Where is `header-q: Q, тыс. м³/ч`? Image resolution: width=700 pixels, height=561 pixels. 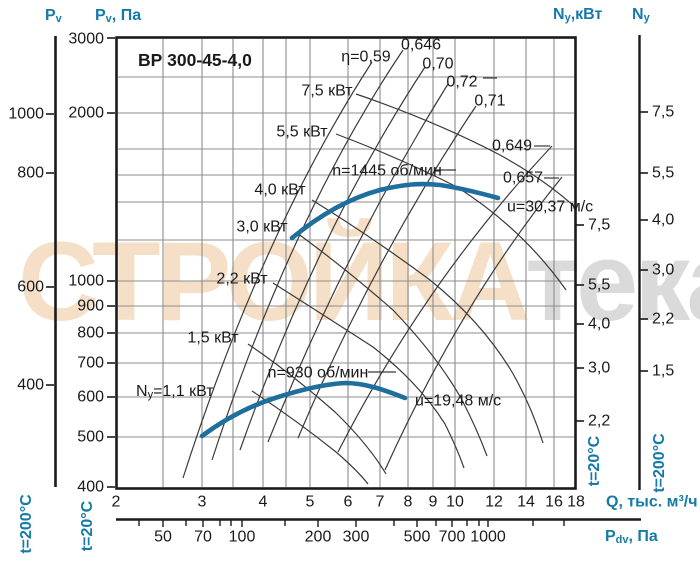 header-q: Q, тыс. м³/ч is located at coordinates (652, 502).